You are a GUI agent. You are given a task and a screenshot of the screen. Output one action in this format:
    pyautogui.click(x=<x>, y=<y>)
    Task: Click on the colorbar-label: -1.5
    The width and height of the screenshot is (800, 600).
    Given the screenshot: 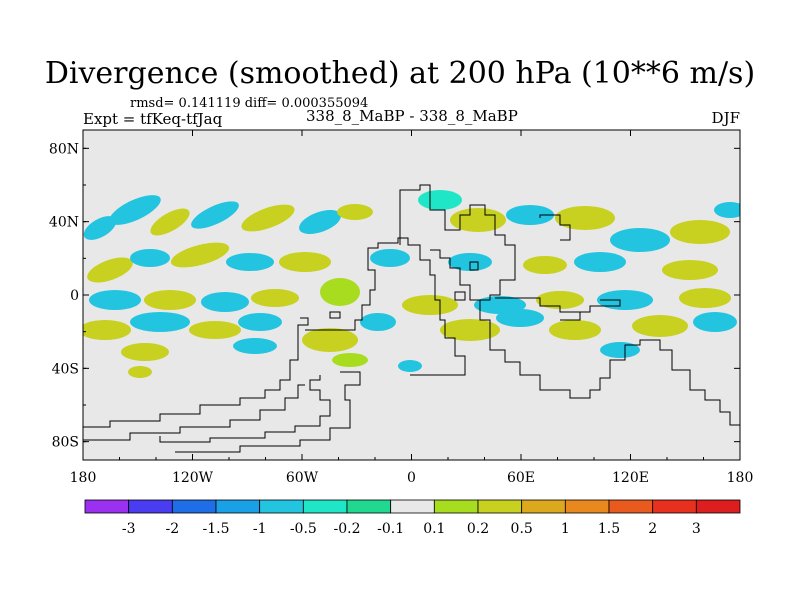 What is the action you would take?
    pyautogui.click(x=216, y=529)
    